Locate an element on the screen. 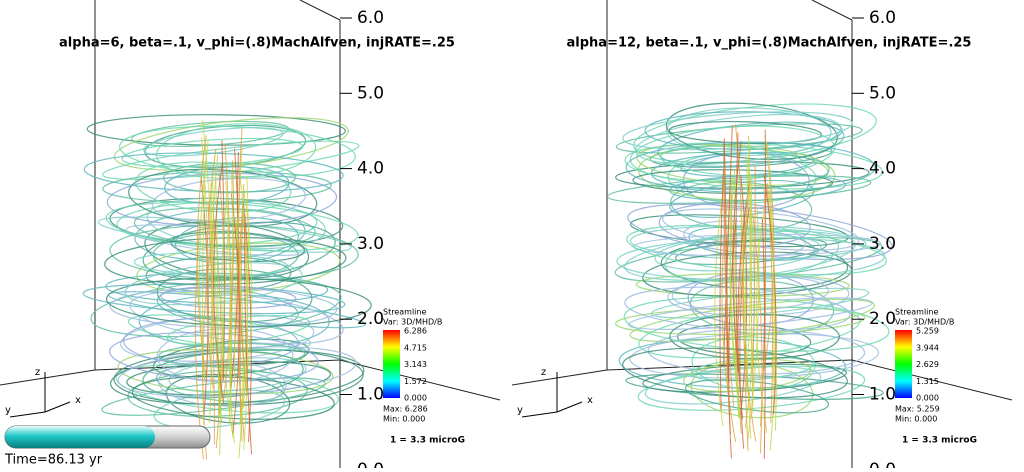  legend-min: Min: 0.000 is located at coordinates (404, 419).